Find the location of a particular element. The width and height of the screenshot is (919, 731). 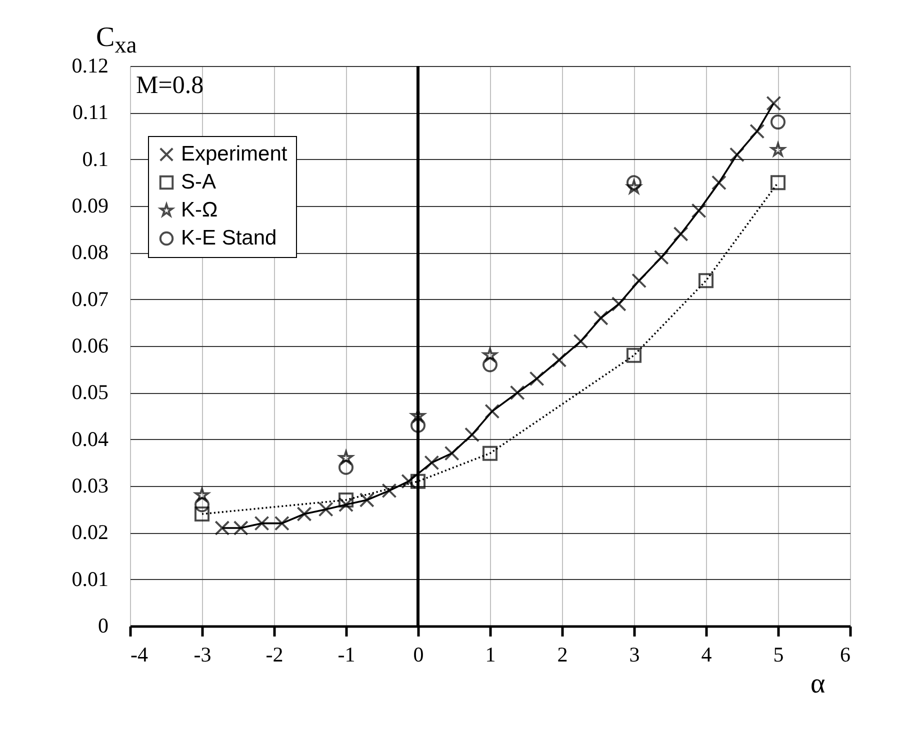

x-tick-label: -4 is located at coordinates (139, 654).